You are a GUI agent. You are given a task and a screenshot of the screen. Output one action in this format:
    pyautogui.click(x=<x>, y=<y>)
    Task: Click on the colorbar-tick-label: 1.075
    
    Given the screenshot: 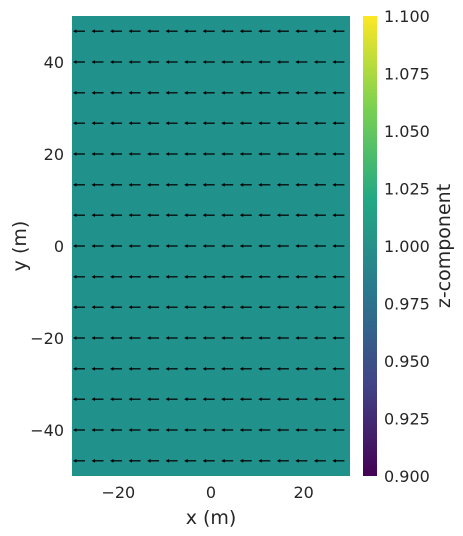 What is the action you would take?
    pyautogui.click(x=407, y=74)
    